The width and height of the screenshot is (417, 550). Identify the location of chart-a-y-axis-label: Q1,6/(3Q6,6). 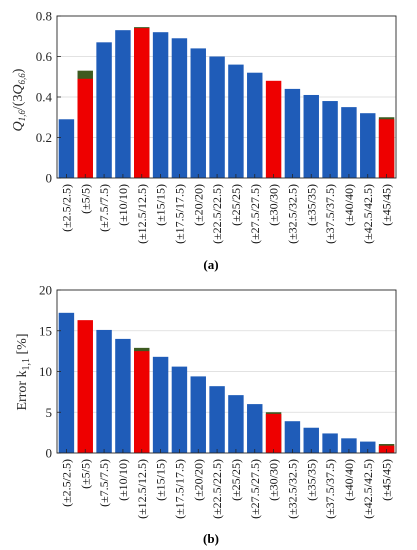
(19, 99).